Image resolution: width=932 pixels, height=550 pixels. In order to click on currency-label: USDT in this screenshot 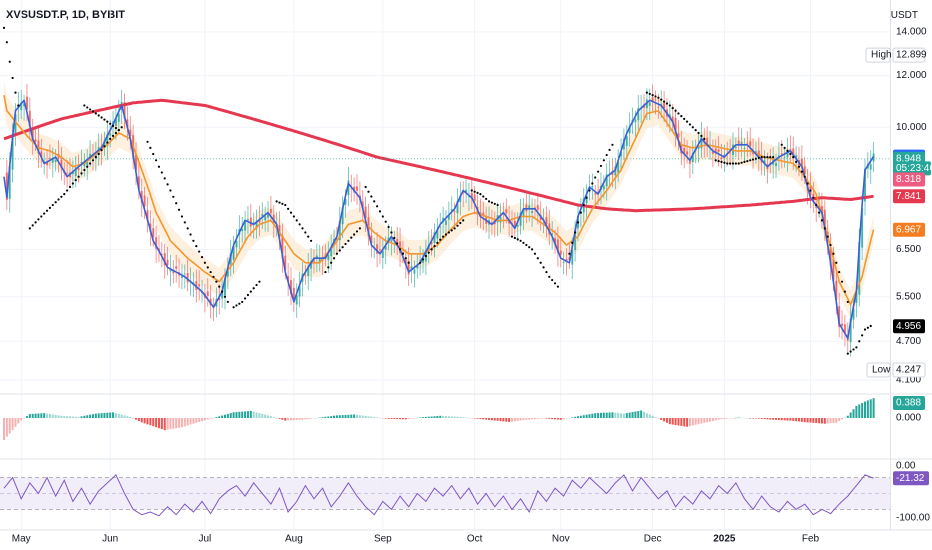, I will do `click(904, 15)`.